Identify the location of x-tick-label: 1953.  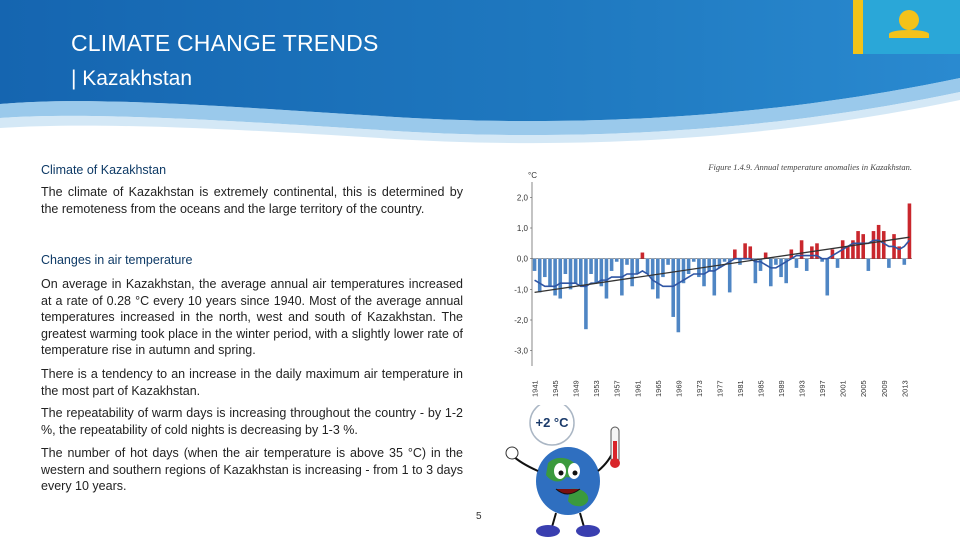
(596, 388).